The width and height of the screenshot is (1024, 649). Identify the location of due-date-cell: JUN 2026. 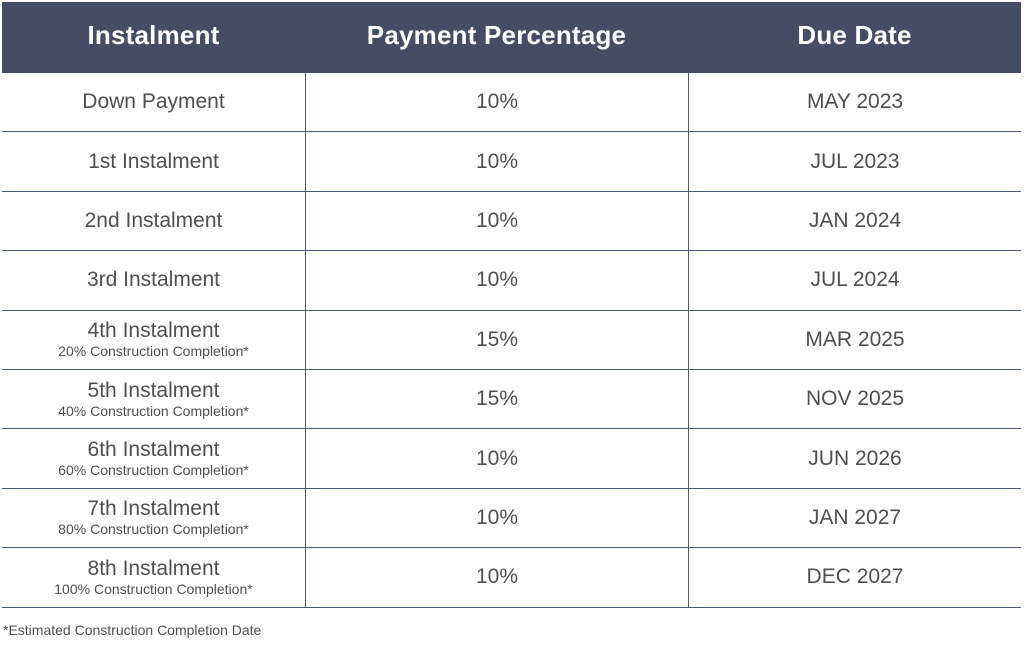
(854, 458).